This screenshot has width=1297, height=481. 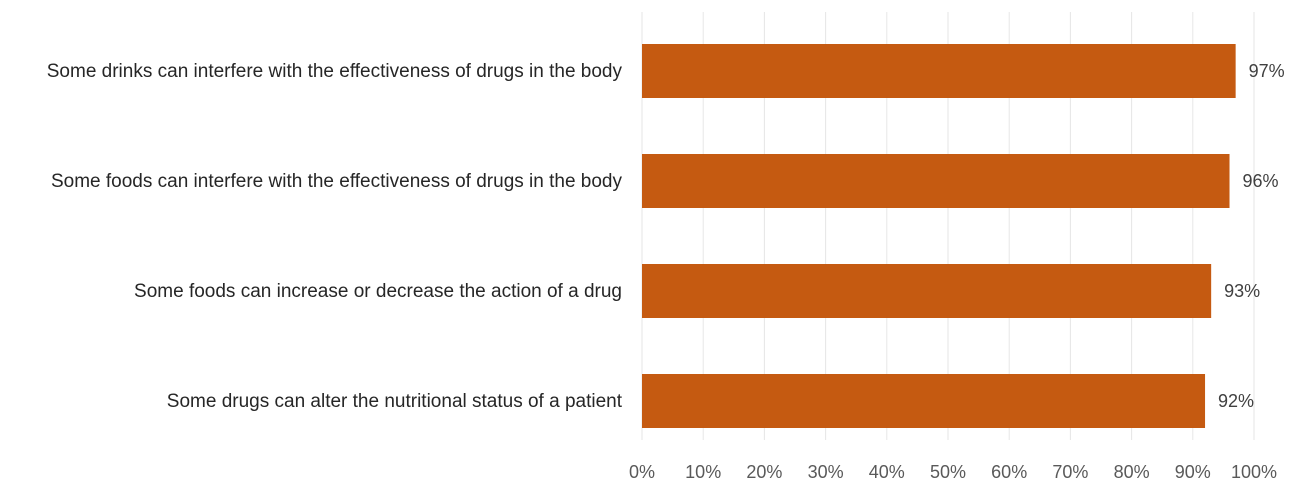 What do you see at coordinates (1132, 471) in the screenshot?
I see `x-tick-label: 80%` at bounding box center [1132, 471].